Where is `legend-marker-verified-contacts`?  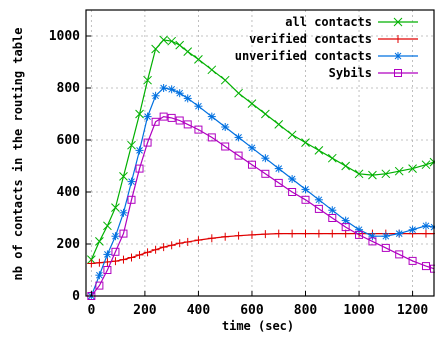 legend-marker-verified-contacts is located at coordinates (398, 39).